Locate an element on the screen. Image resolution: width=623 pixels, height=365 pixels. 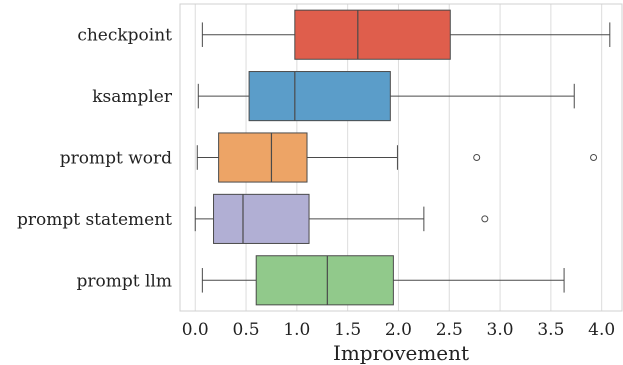
x-tick-label: 2.0 is located at coordinates (398, 330).